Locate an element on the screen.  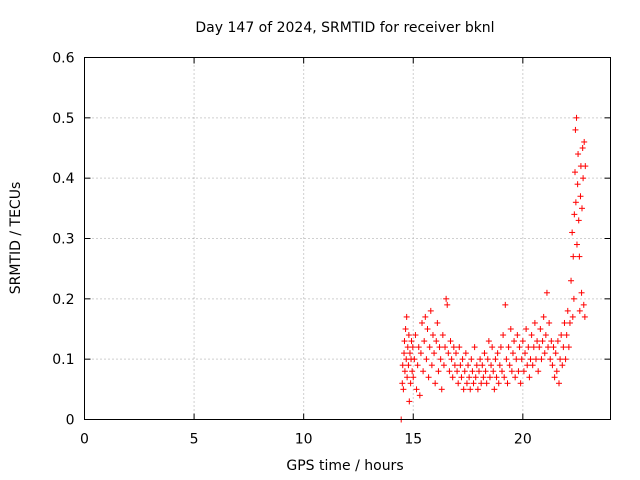
x-tick-label: 15 is located at coordinates (413, 440).